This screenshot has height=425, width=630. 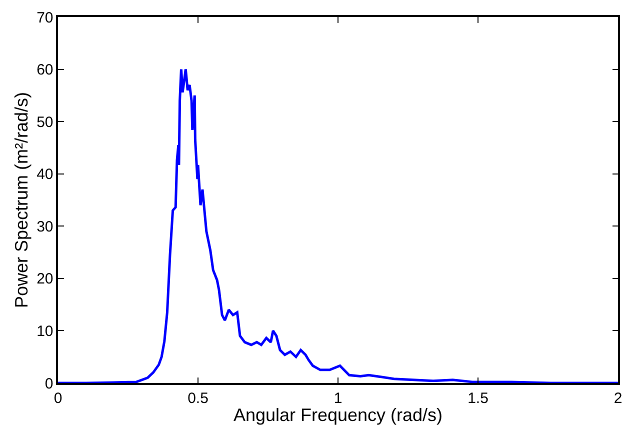 I want to click on x-tick-label: 1, so click(x=338, y=398).